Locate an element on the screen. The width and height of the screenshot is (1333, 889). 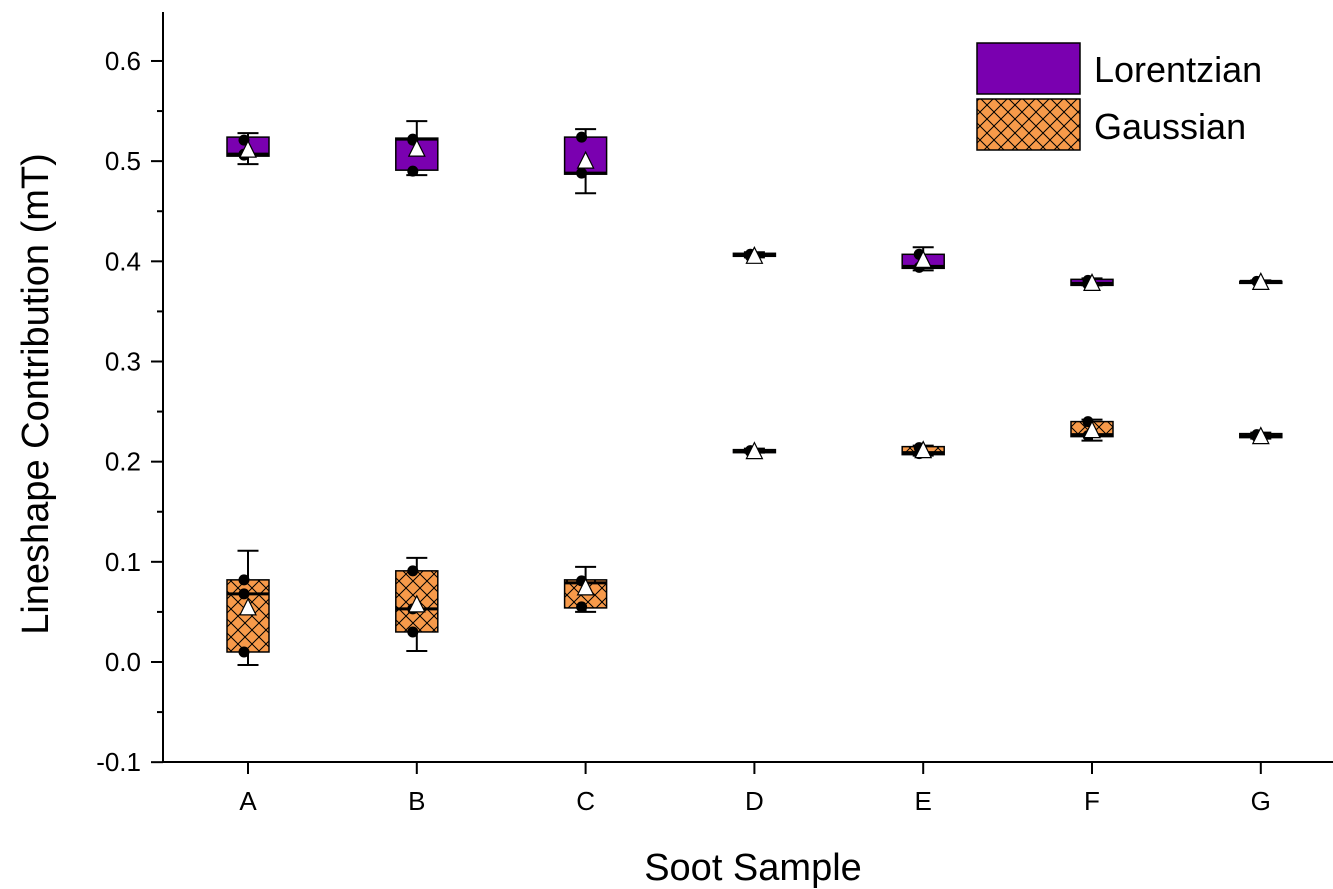
legend-swatch-gaussian is located at coordinates (1028, 124).